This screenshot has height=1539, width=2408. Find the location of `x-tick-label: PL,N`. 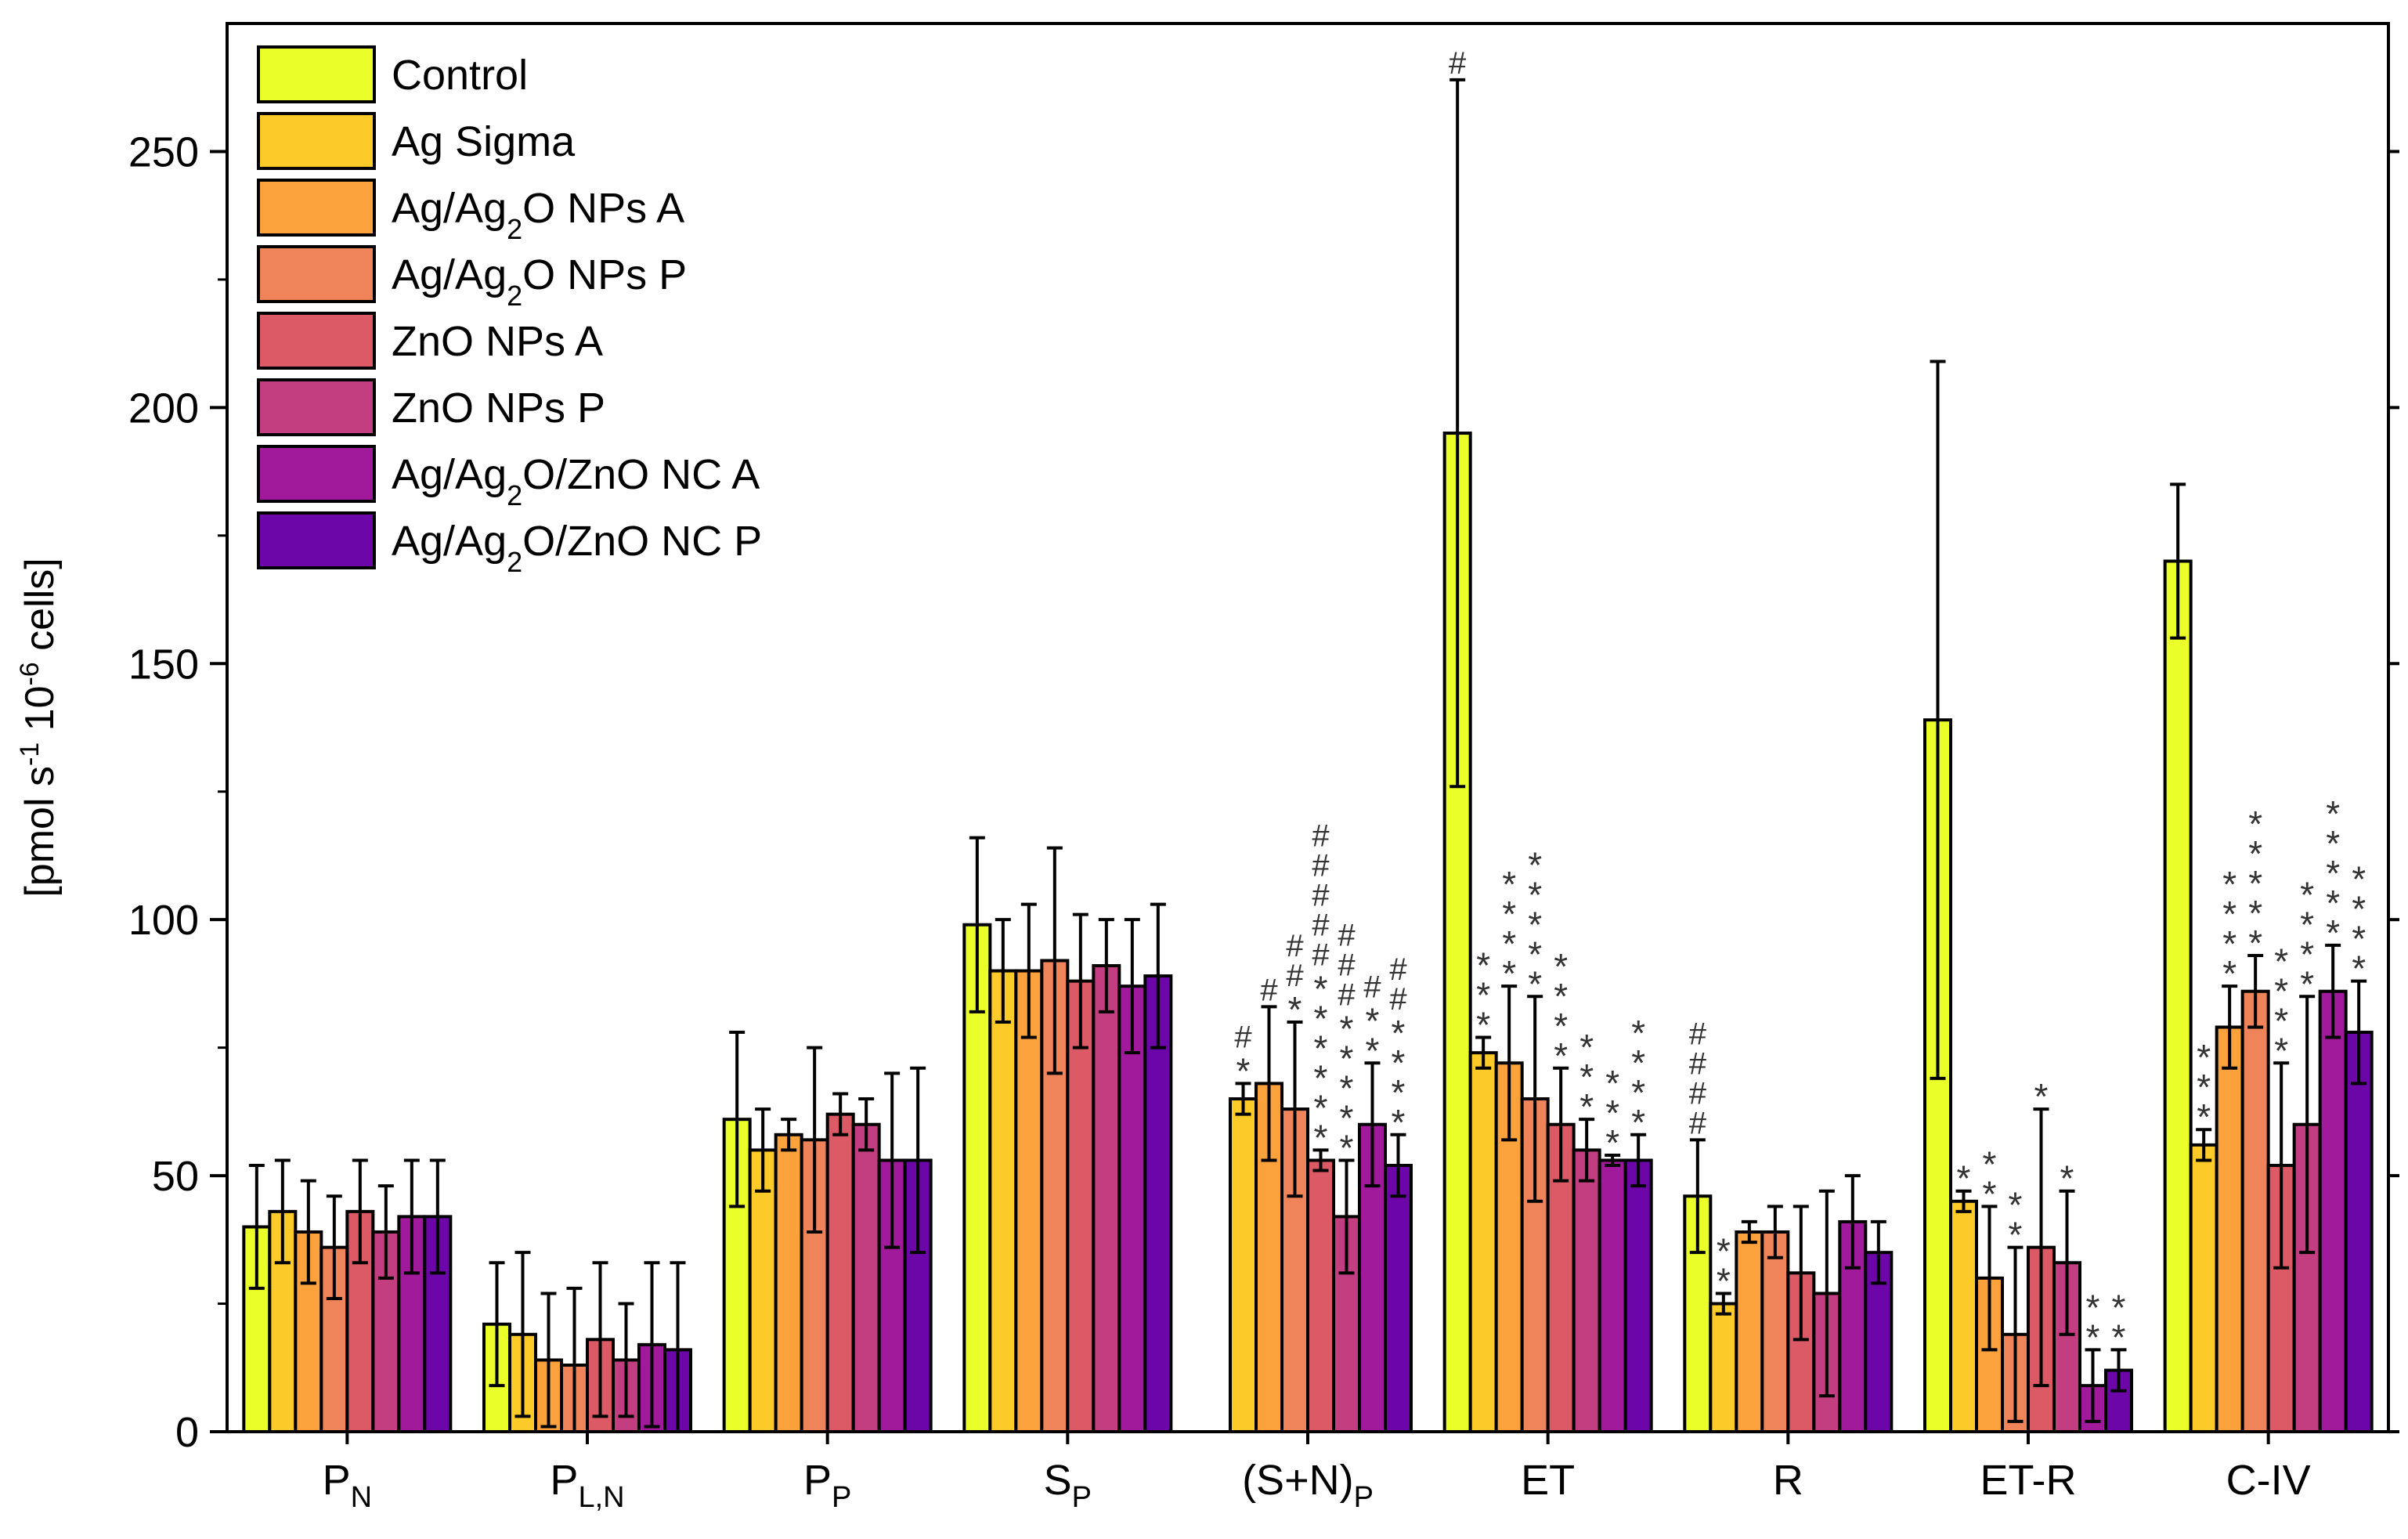

x-tick-label: PL,N is located at coordinates (587, 1485).